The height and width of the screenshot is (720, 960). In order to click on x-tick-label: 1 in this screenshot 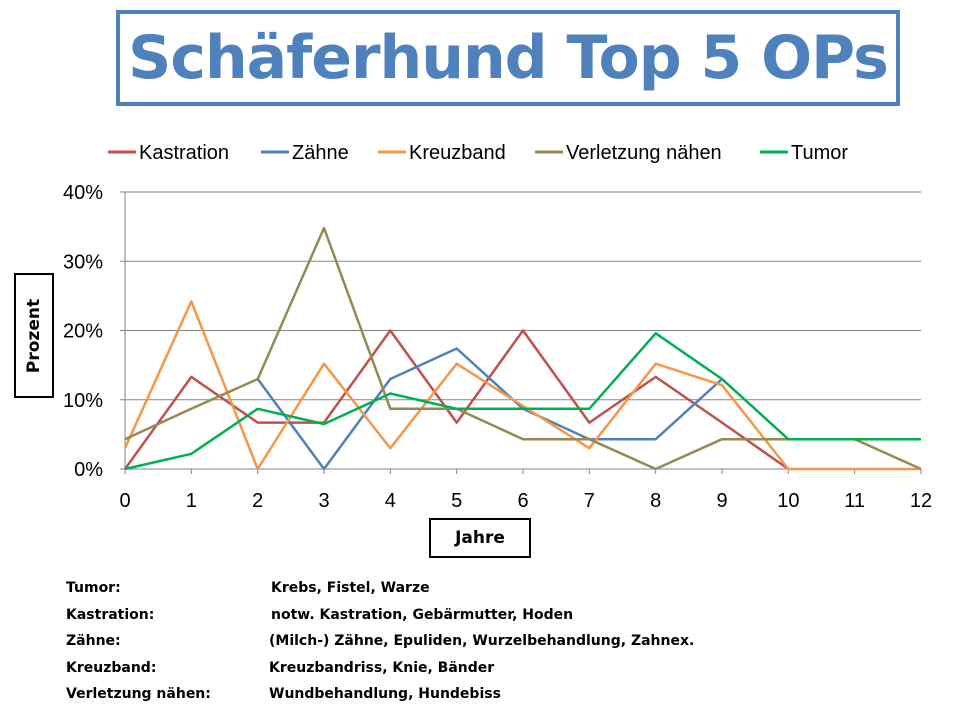, I will do `click(191, 501)`.